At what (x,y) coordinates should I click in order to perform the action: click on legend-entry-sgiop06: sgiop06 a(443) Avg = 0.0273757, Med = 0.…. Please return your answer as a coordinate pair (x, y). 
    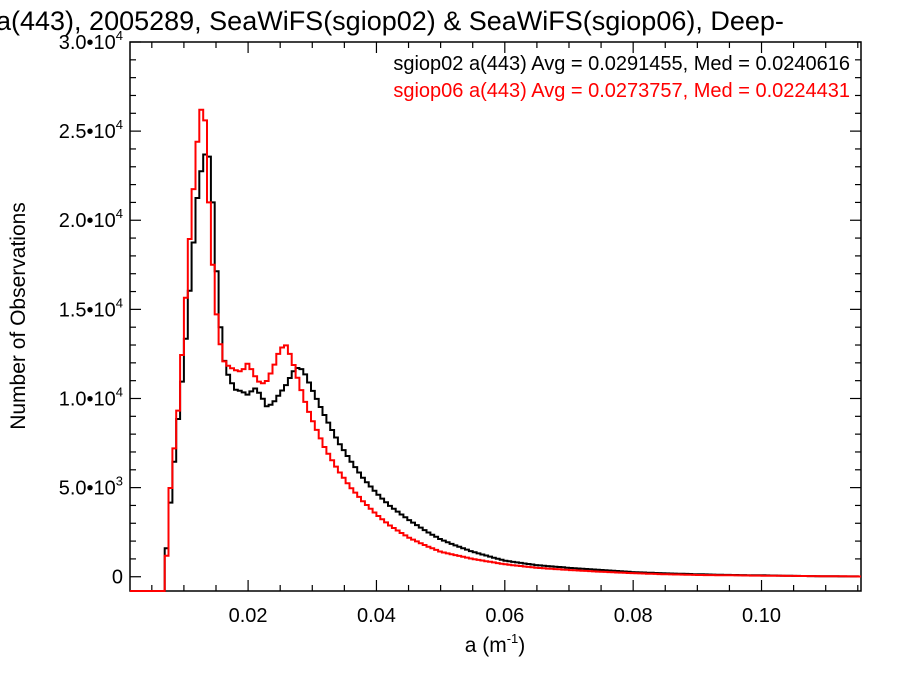
    Looking at the image, I should click on (621, 91).